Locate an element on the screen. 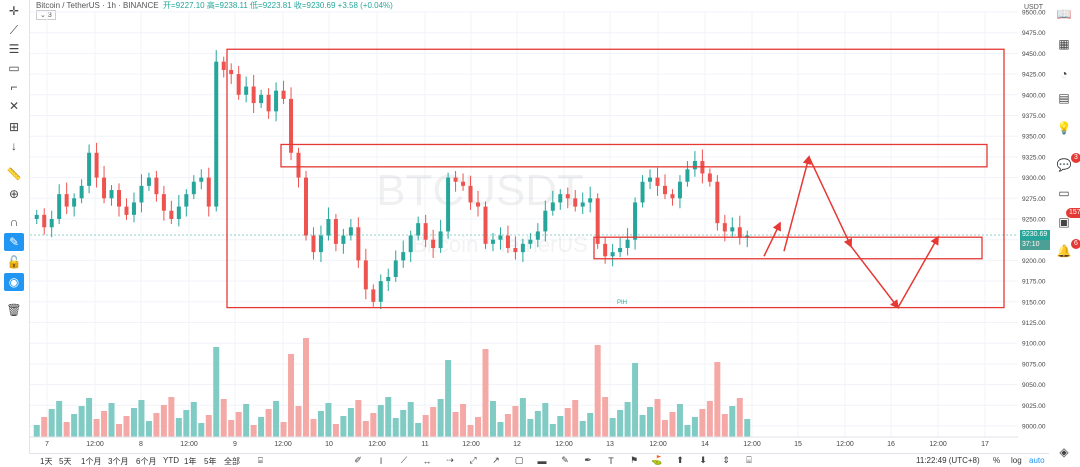 The image size is (1080, 467). range-1d: 1天 is located at coordinates (46, 461).